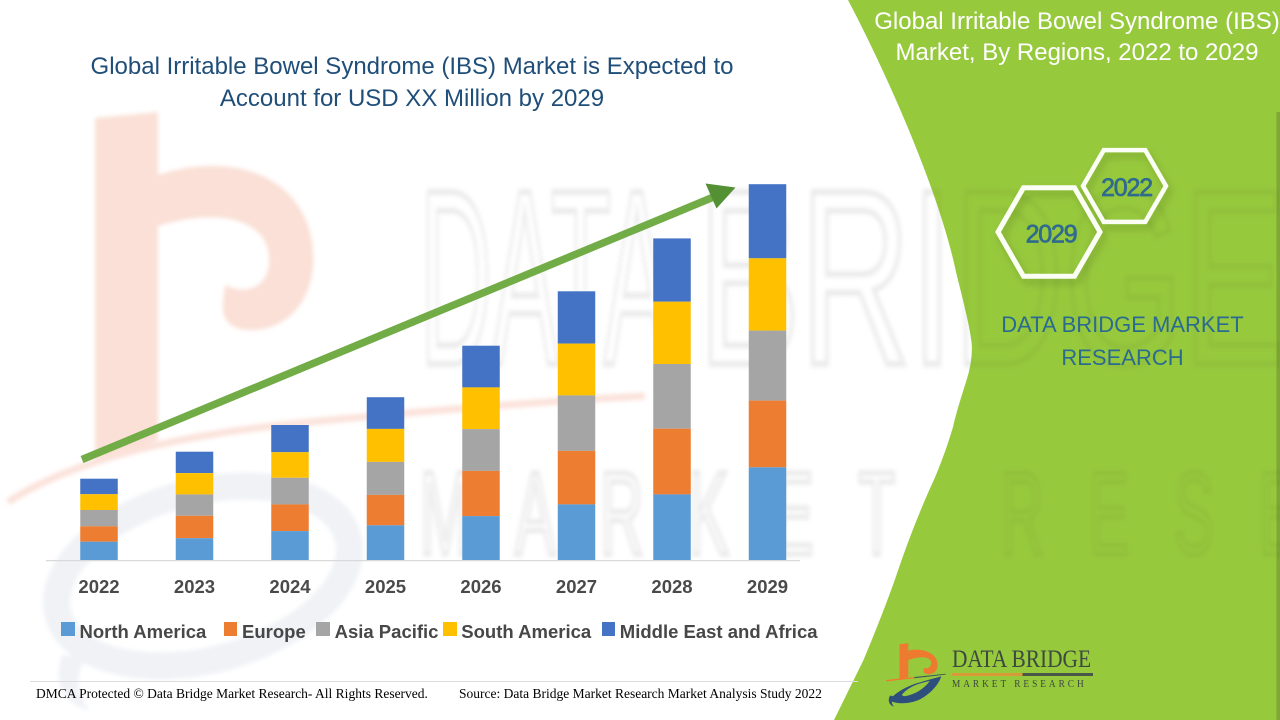  Describe the element at coordinates (545, 277) in the screenshot. I see `svg-text: DATA` at that location.